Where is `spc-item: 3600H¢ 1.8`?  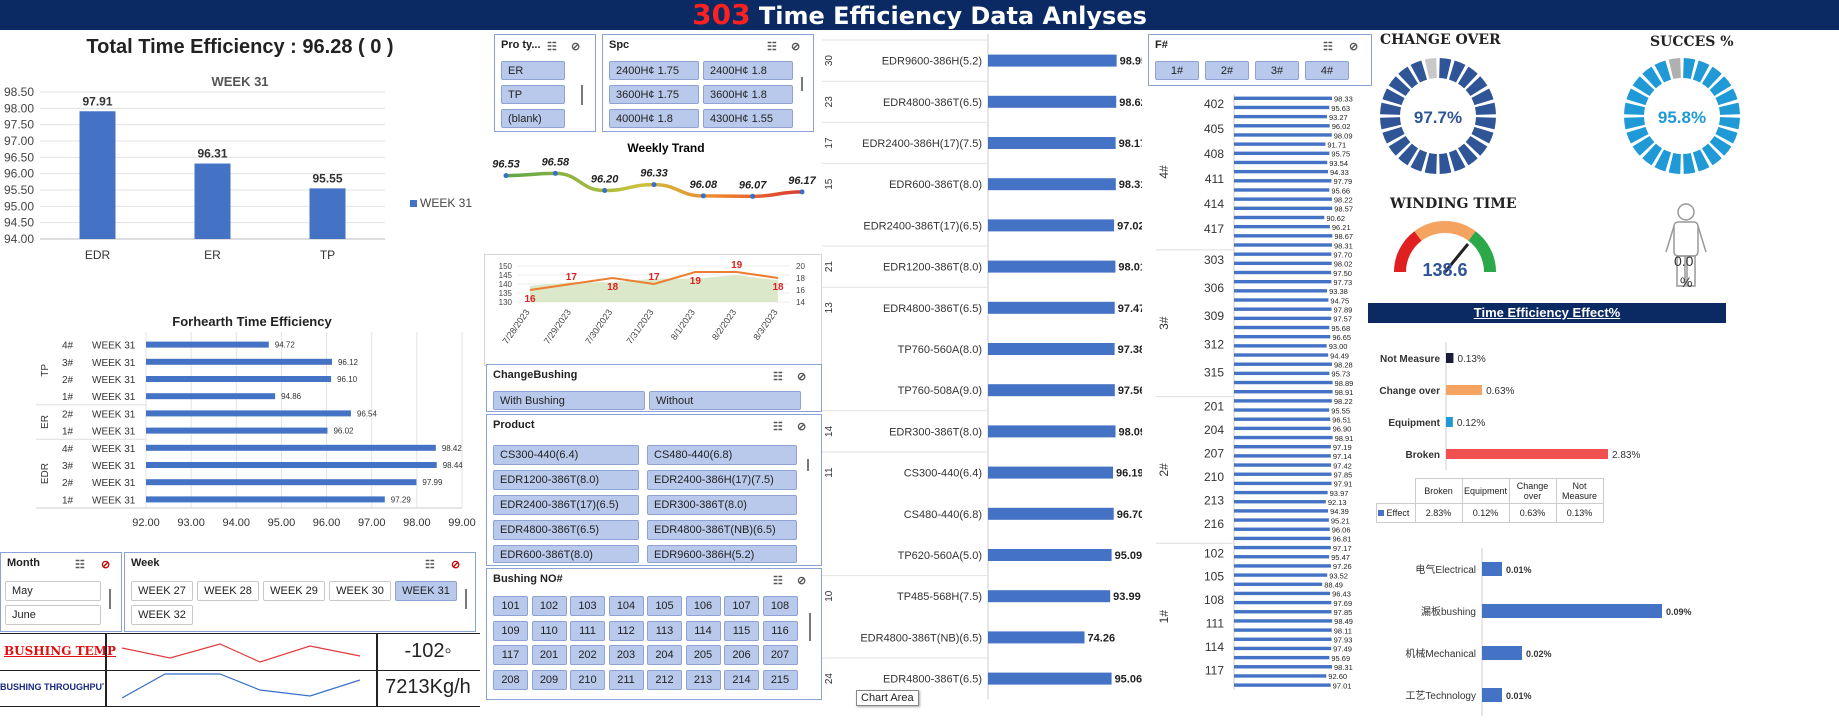 spc-item: 3600H¢ 1.8 is located at coordinates (748, 94).